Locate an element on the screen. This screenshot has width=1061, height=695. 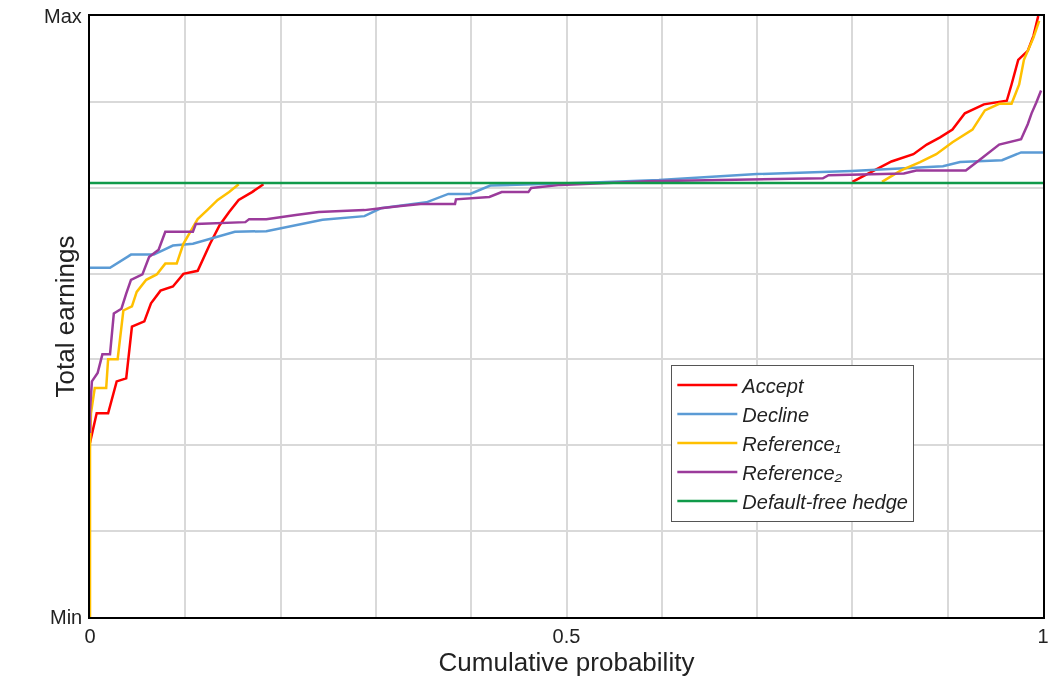
x-axis-title: Cumulative probability is located at coordinates (566, 662).